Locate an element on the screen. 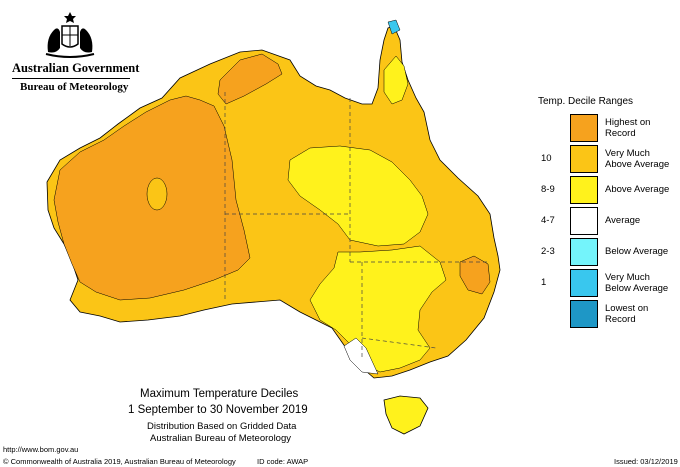  central-above-region is located at coordinates (358, 196).